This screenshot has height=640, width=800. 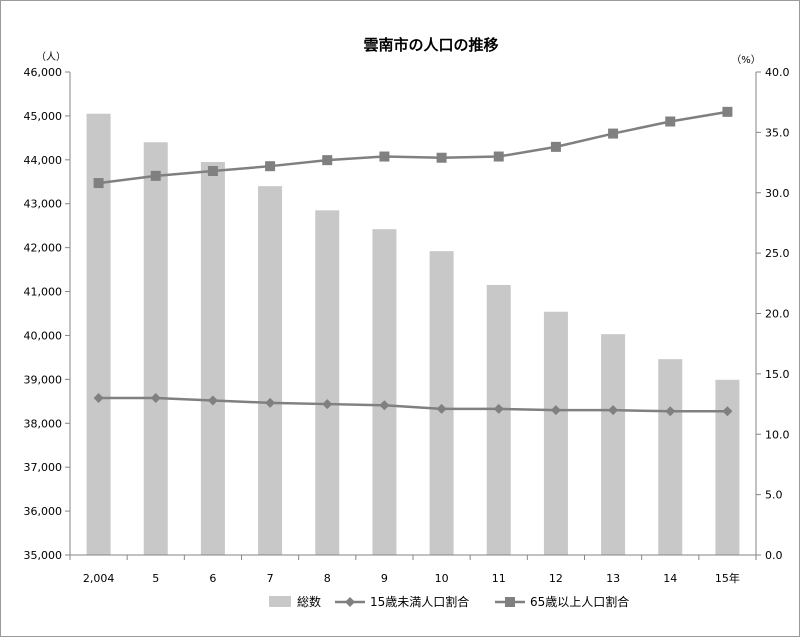 I want to click on chart-title: 雲南市の人口の推移, so click(x=430, y=45).